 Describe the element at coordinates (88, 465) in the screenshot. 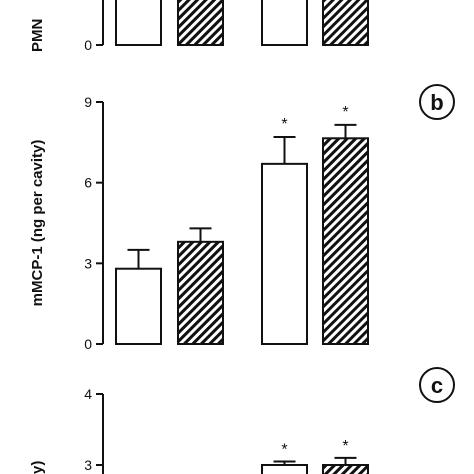

I see `panel-c-y-tick-label-0: 3` at that location.